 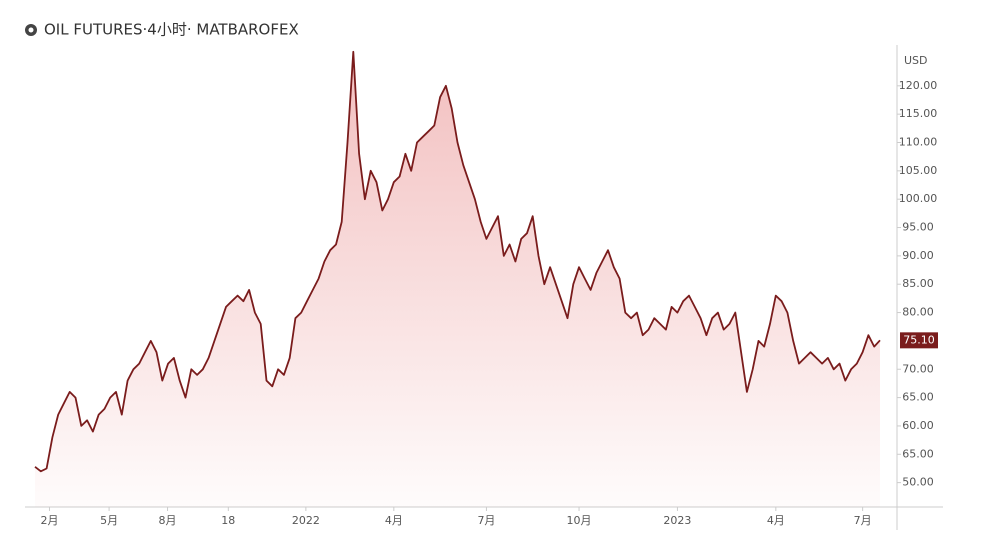 What do you see at coordinates (918, 368) in the screenshot?
I see `y-tick-label: 70.00` at bounding box center [918, 368].